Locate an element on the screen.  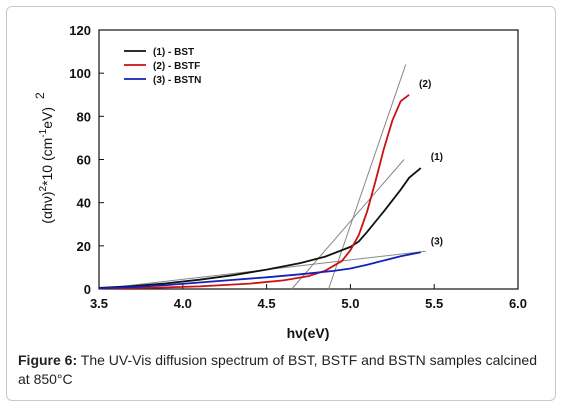
legend-label: (2) - BSTF is located at coordinates (176, 66).